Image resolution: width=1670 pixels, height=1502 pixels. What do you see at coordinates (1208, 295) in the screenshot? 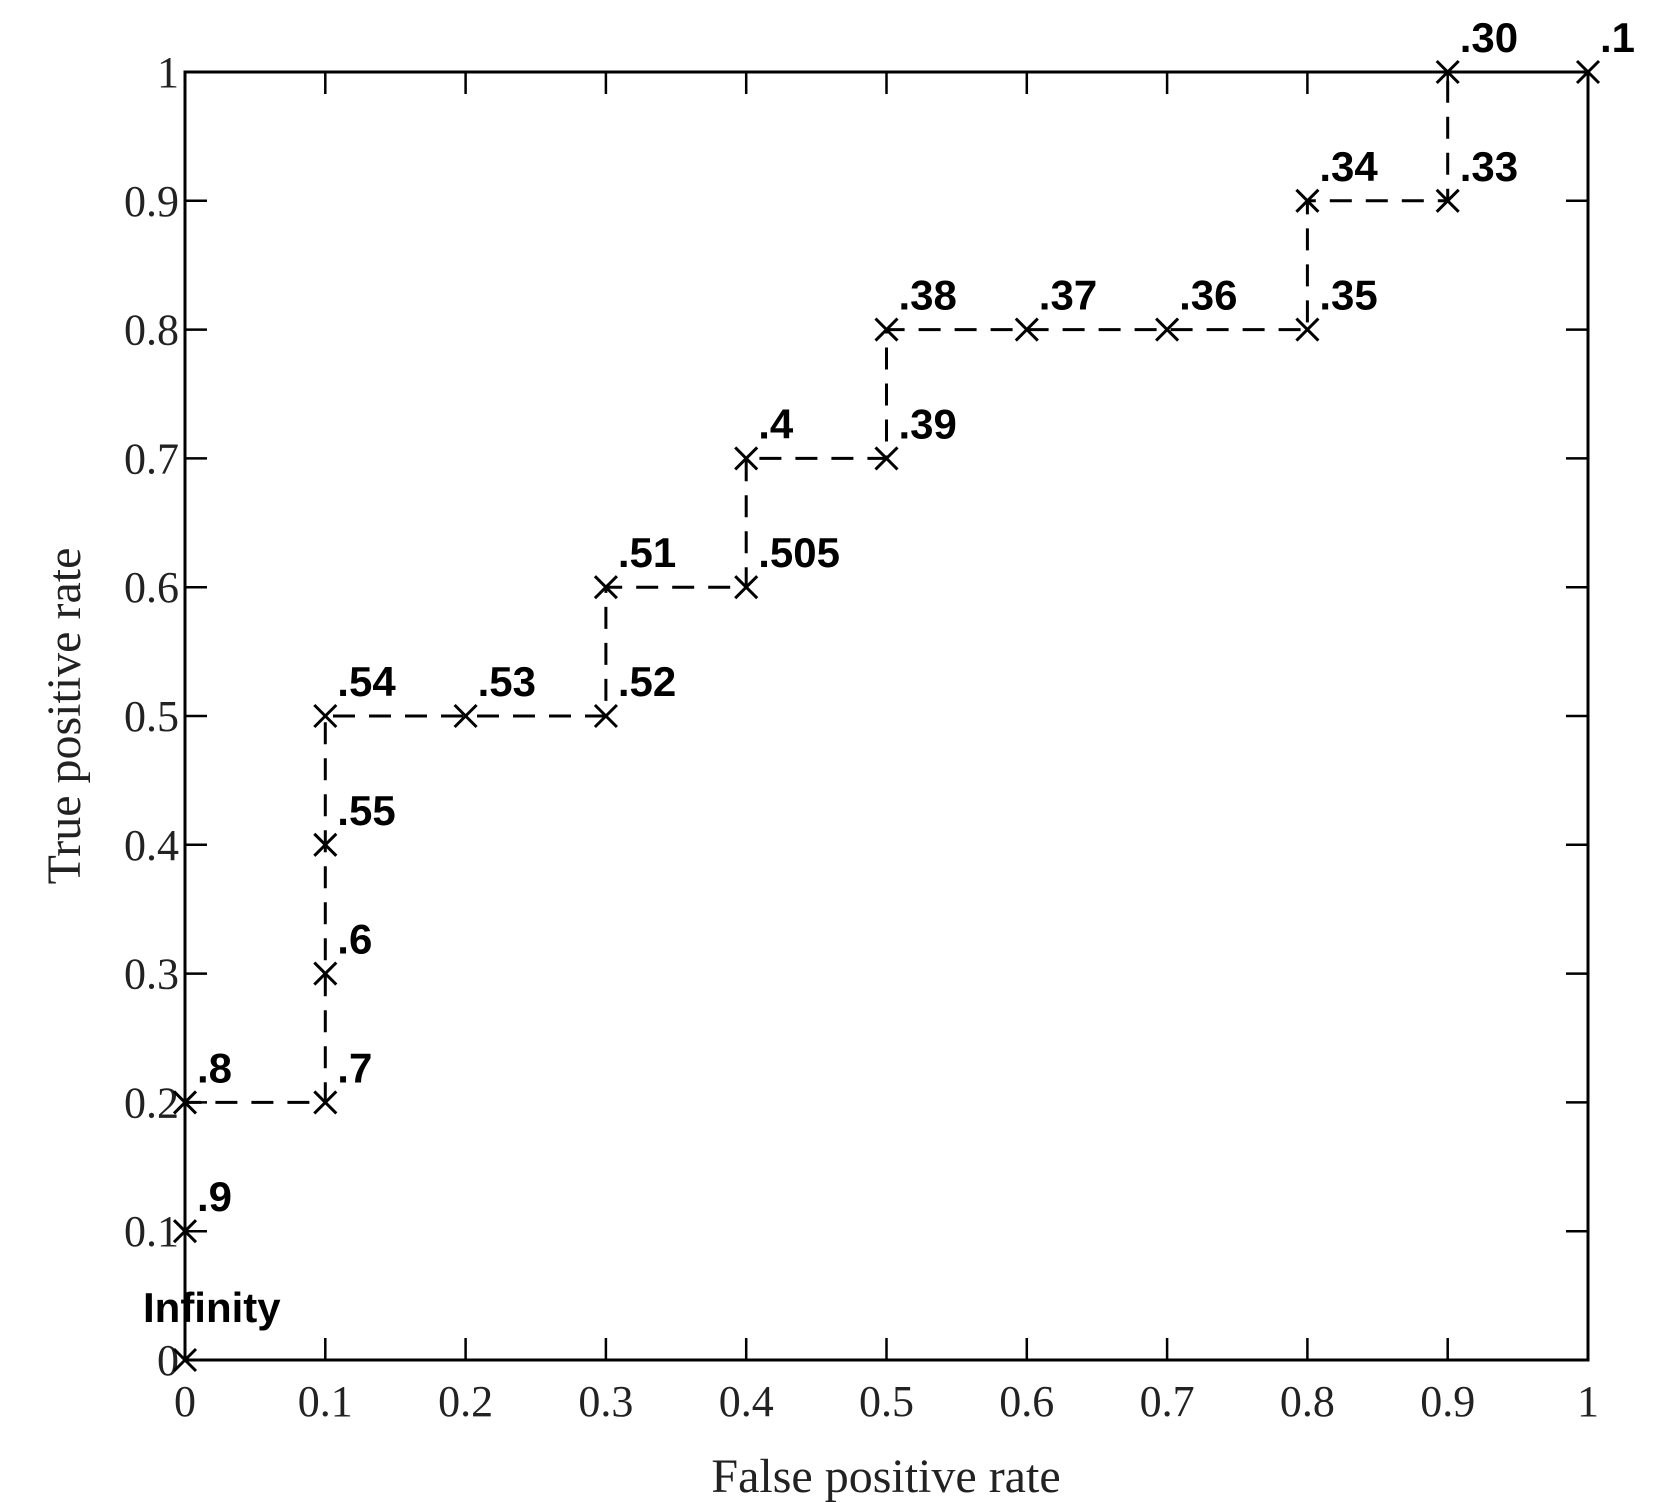
I see `point-label: .36` at bounding box center [1208, 295].